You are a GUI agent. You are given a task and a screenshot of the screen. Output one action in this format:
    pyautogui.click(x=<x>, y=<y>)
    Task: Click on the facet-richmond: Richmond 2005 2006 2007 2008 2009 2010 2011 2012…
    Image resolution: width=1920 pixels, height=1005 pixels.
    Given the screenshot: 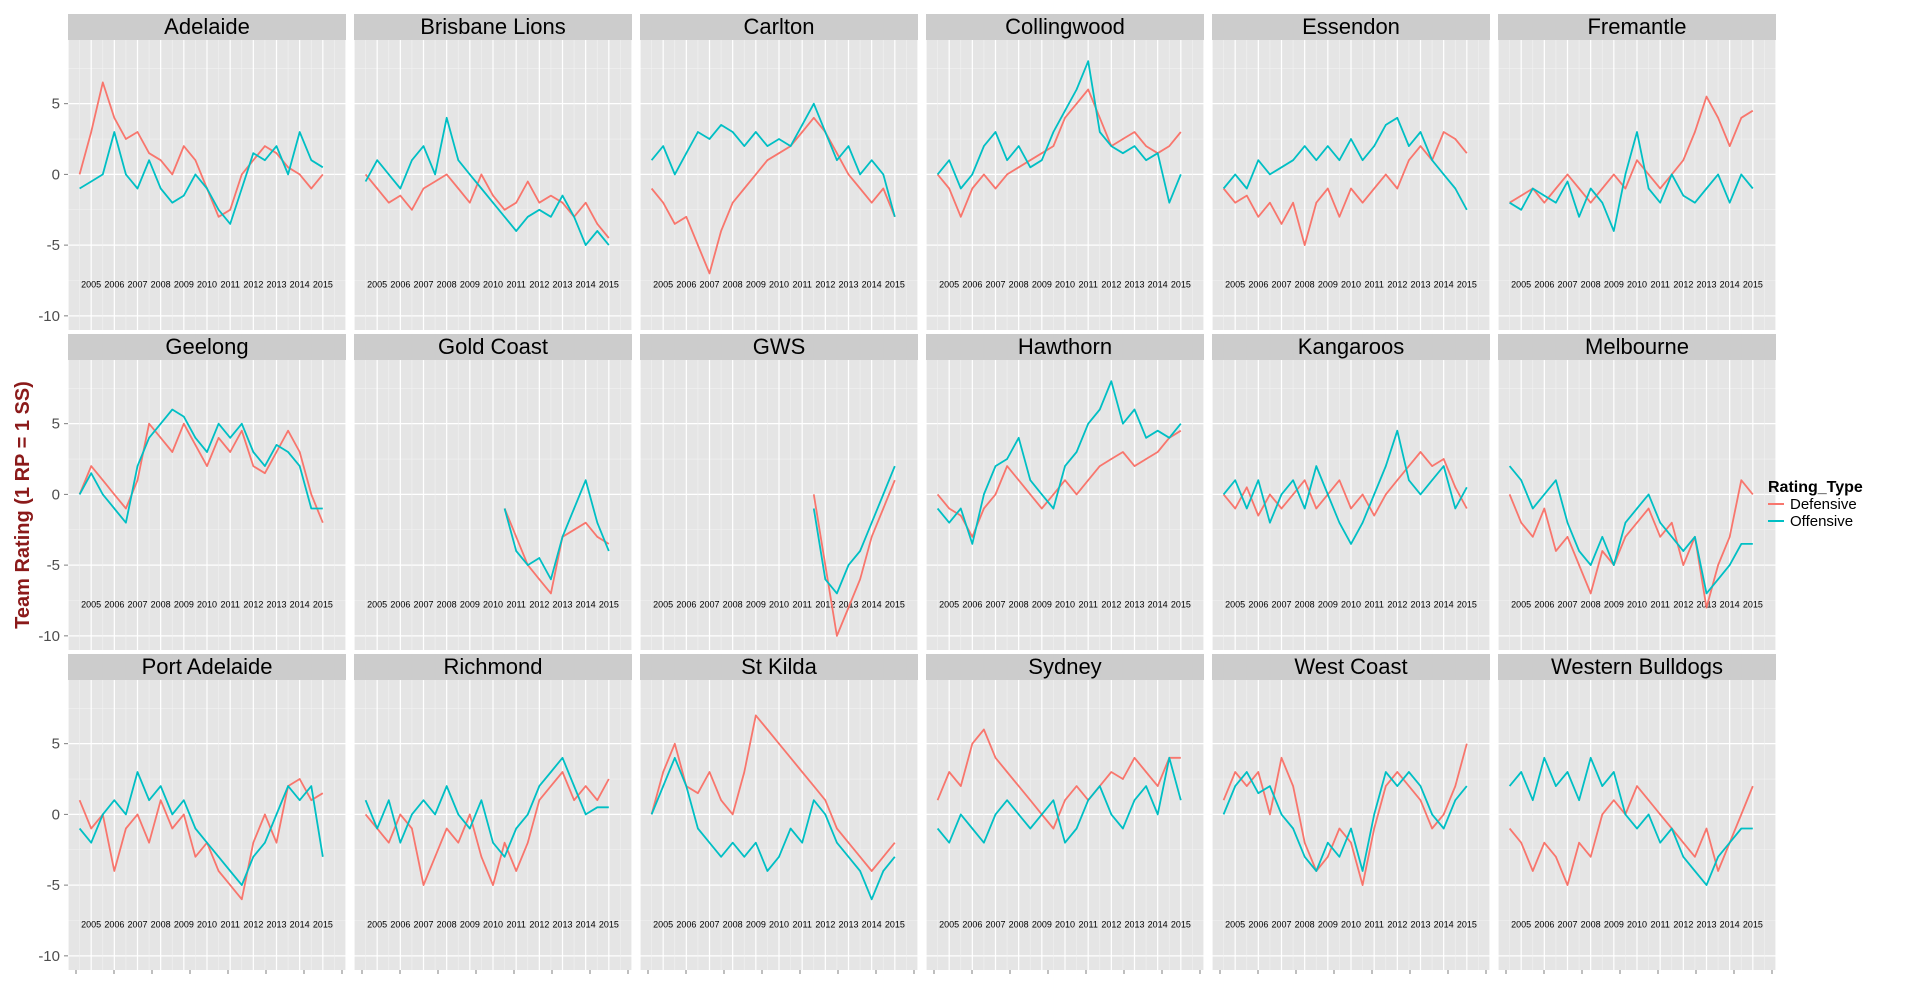 What is the action you would take?
    pyautogui.click(x=493, y=812)
    